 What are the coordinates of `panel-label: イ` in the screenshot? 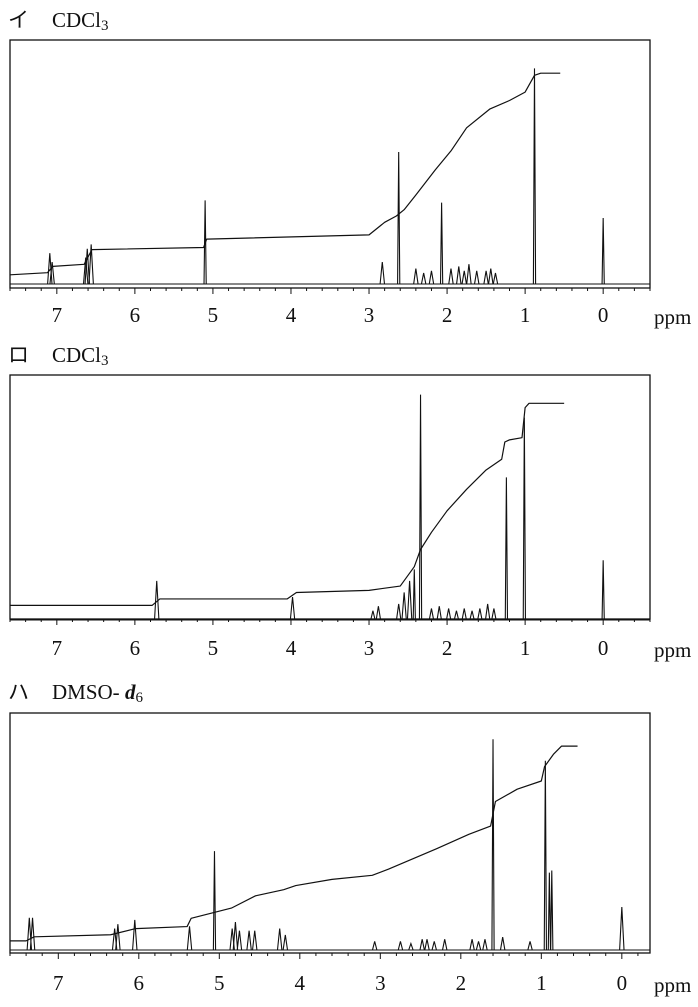 It's located at (18, 20).